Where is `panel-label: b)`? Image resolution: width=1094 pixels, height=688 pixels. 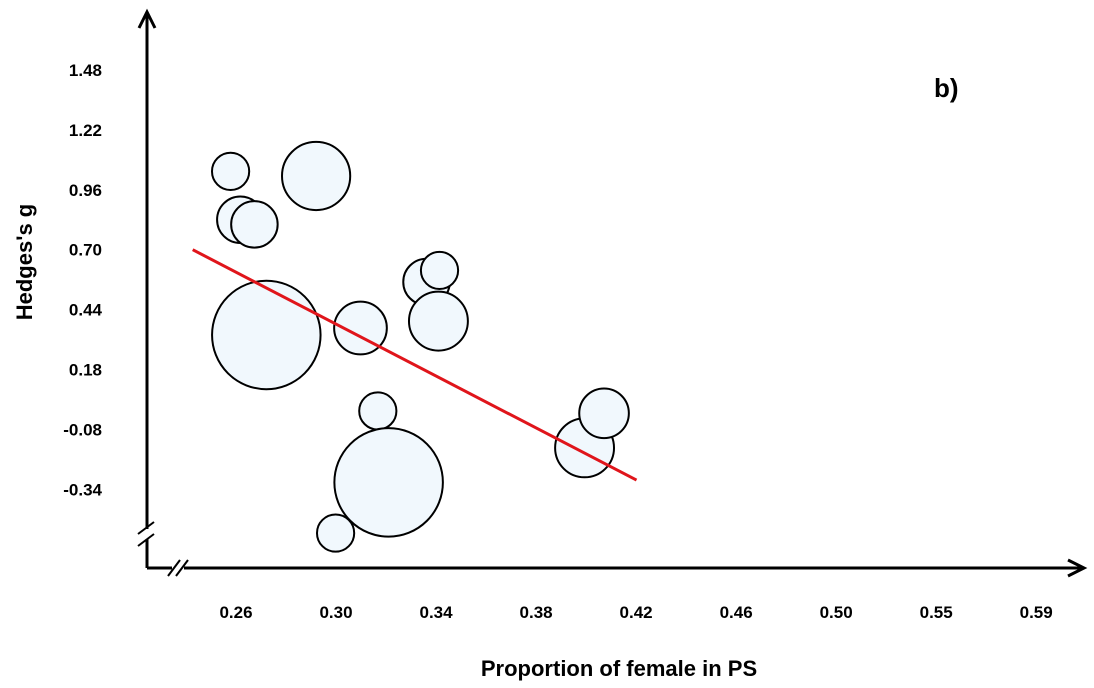
panel-label: b) is located at coordinates (946, 88).